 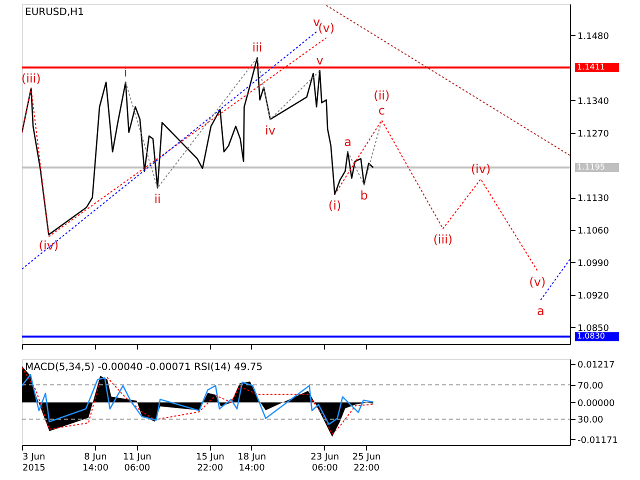 I want to click on annotation: (i), so click(x=335, y=205).